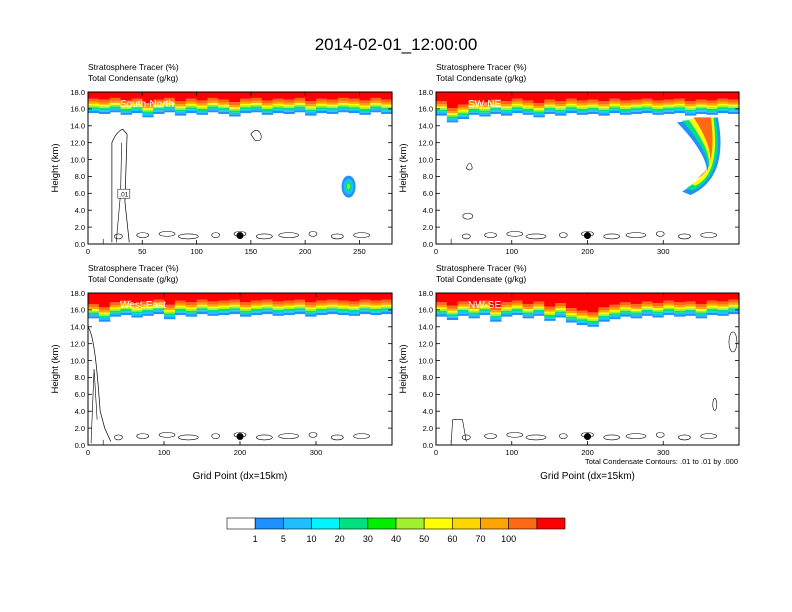 This screenshot has height=612, width=792. Describe the element at coordinates (587, 437) in the screenshot. I see `location-marker` at that location.